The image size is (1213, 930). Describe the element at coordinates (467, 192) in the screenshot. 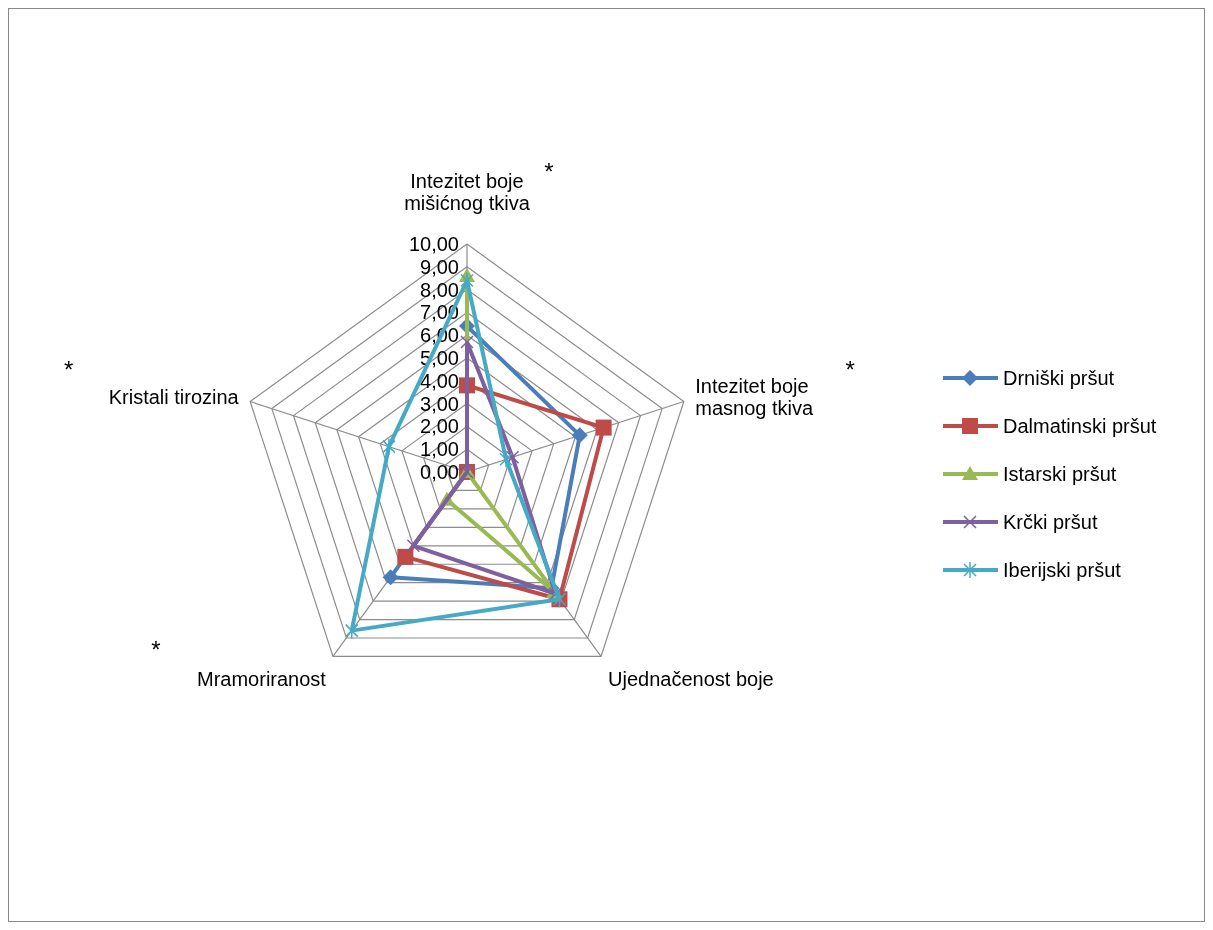

I see `spoke-label: Intezitet boje mišićnog tkiva` at that location.